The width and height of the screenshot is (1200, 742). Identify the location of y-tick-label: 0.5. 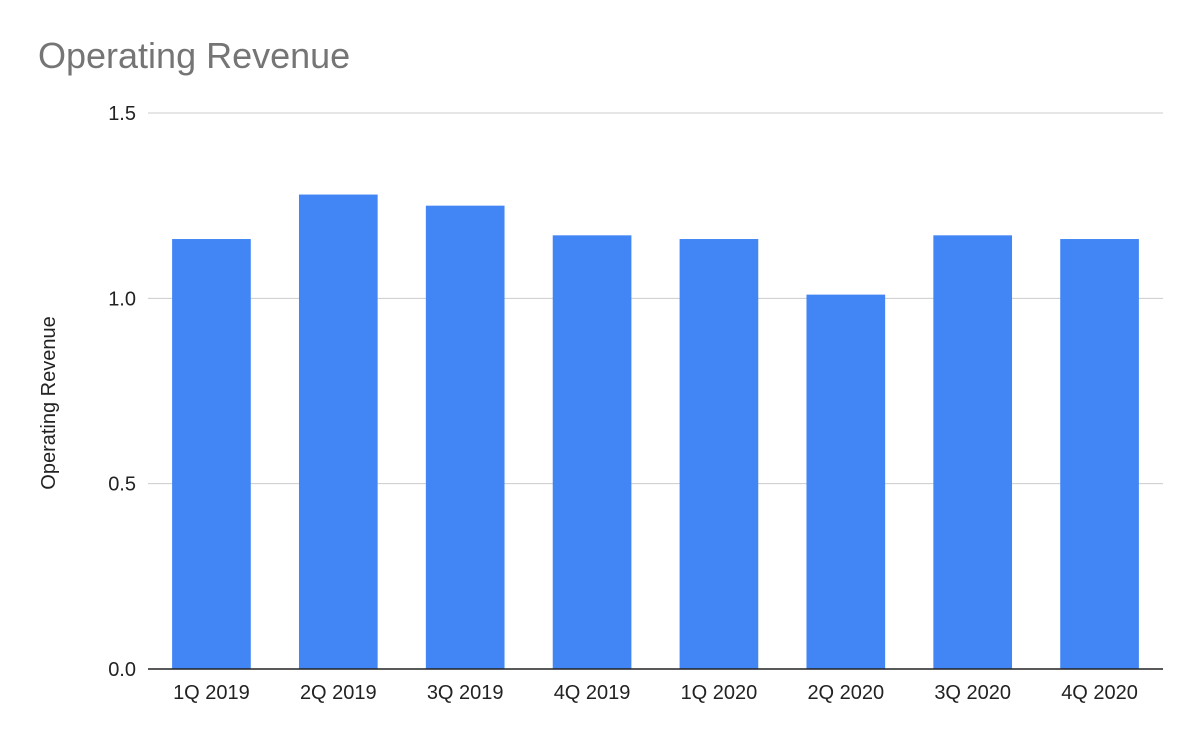
(122, 485).